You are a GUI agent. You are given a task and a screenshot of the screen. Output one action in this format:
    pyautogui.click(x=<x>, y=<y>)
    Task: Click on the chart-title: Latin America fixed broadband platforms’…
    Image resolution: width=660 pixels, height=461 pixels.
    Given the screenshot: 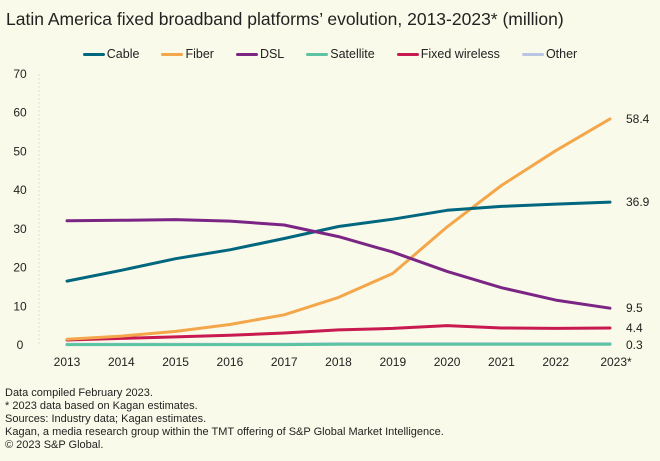 What is the action you would take?
    pyautogui.click(x=285, y=19)
    